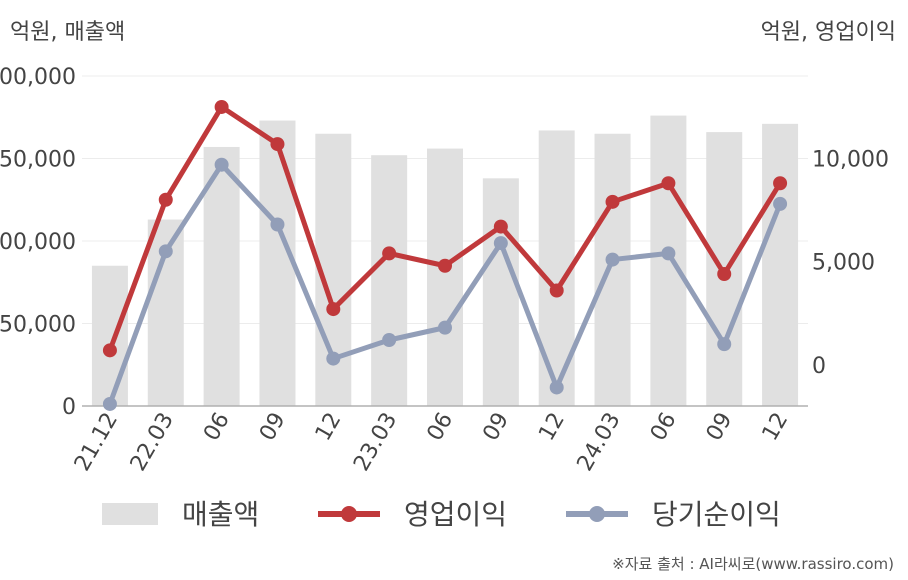 This screenshot has width=908, height=580. What do you see at coordinates (375, 442) in the screenshot?
I see `x-tick-label-5: 23.03` at bounding box center [375, 442].